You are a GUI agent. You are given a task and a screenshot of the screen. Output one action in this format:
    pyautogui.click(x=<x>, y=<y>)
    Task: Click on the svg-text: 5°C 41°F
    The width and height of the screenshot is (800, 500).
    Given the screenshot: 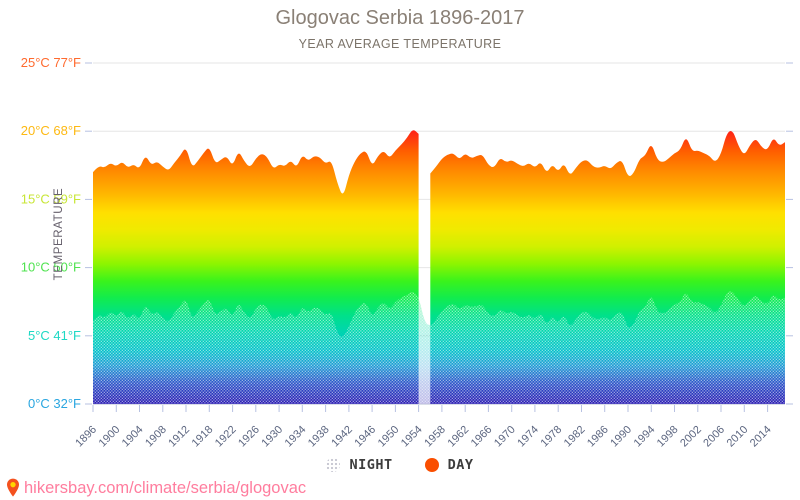 What is the action you would take?
    pyautogui.click(x=54, y=335)
    